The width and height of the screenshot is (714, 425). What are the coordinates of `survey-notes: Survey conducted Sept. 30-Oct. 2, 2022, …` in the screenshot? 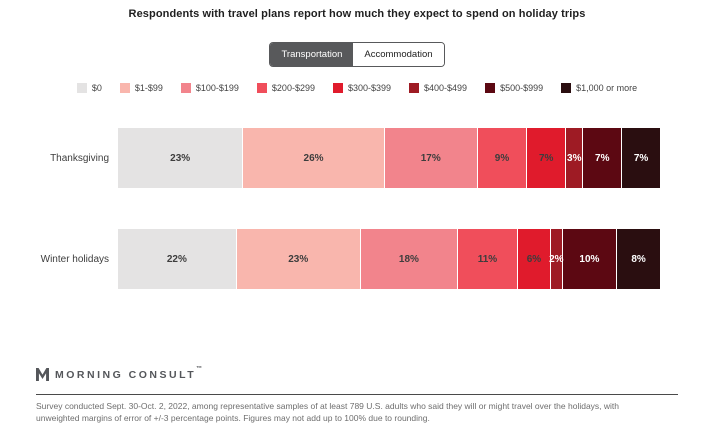 It's located at (357, 413).